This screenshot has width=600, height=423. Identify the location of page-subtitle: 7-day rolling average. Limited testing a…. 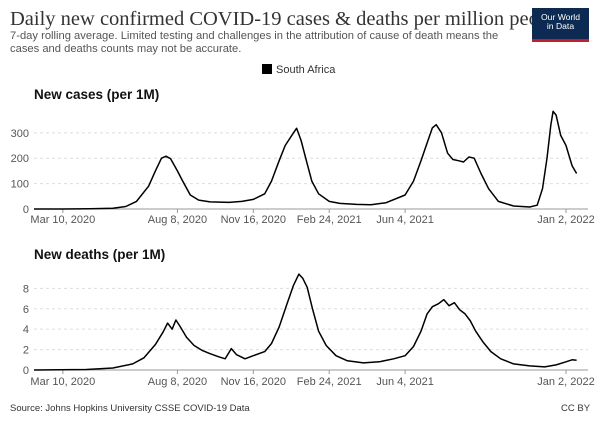
(254, 42).